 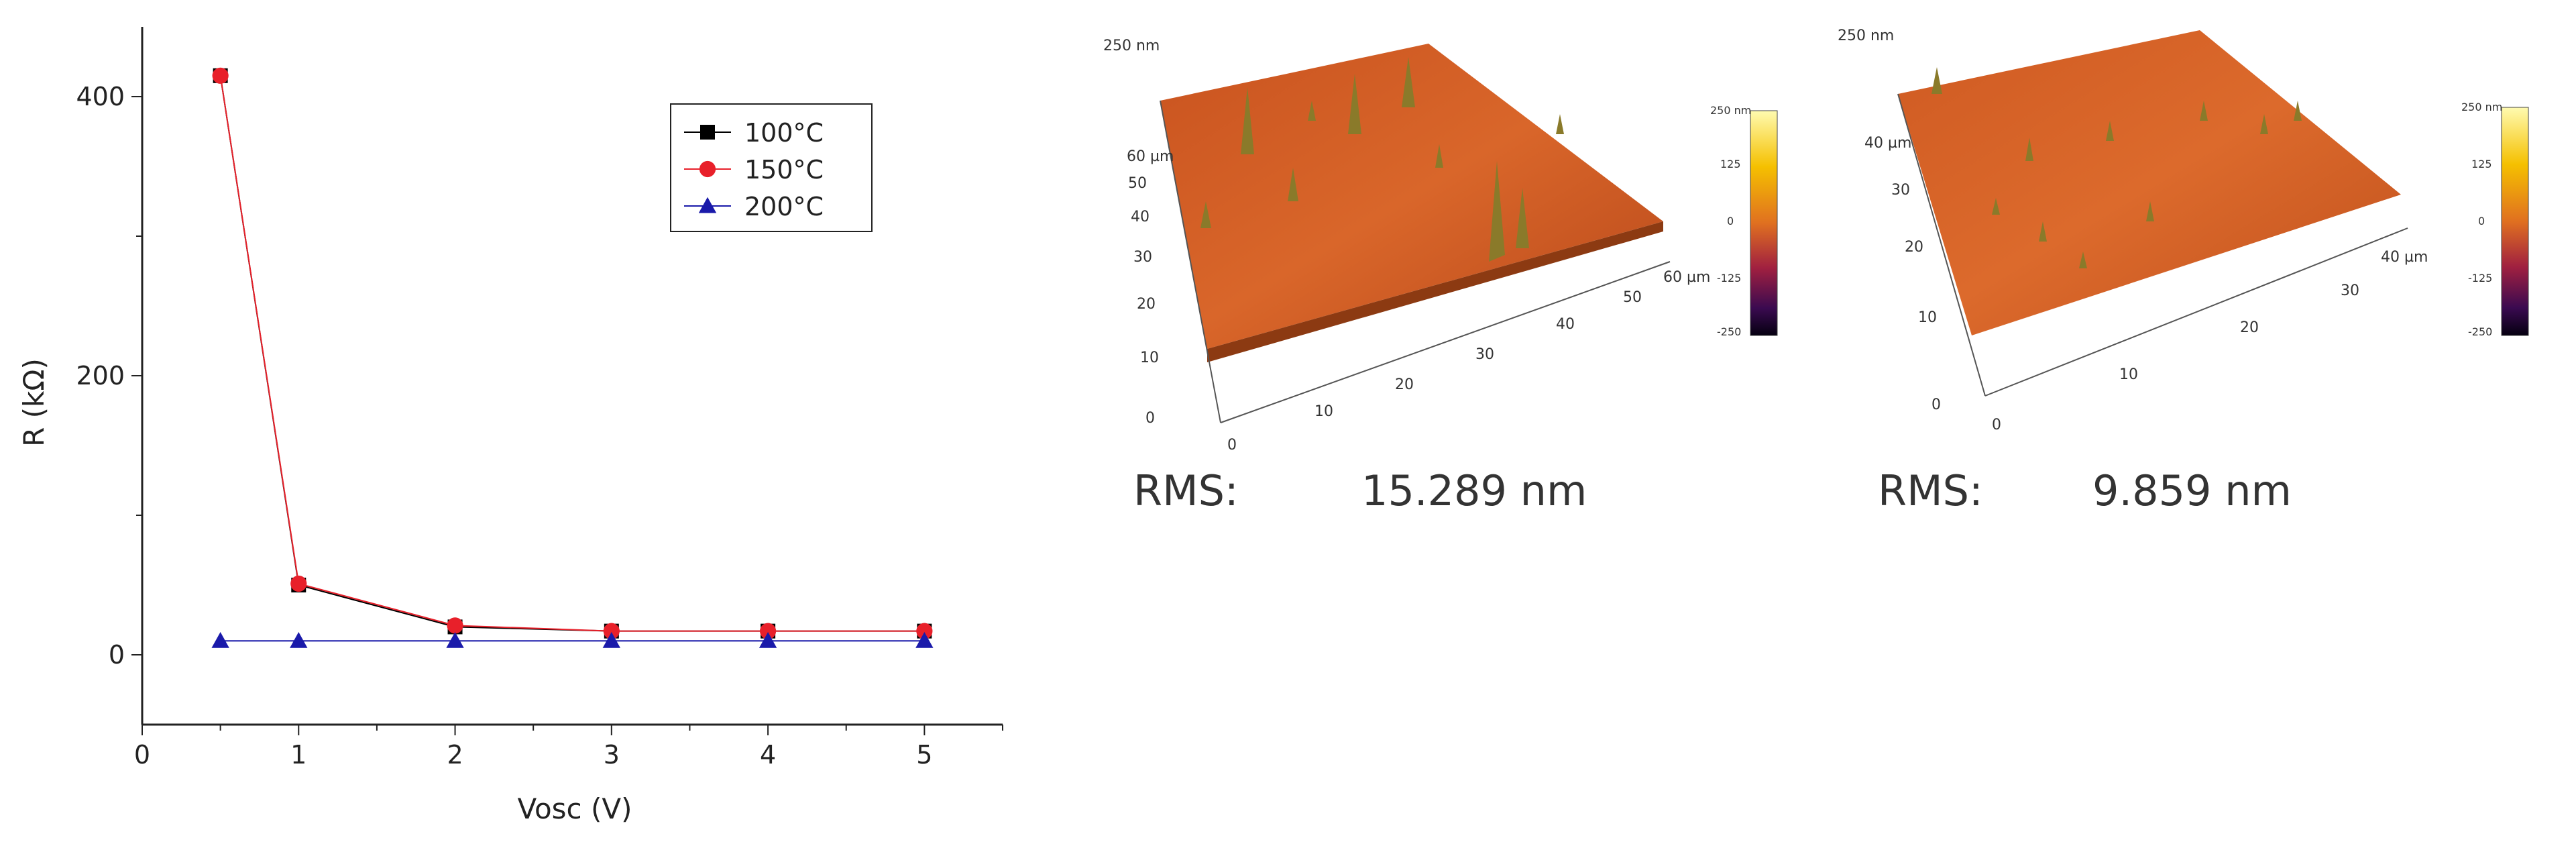 What do you see at coordinates (1632, 297) in the screenshot?
I see `x-tick-5: 50` at bounding box center [1632, 297].